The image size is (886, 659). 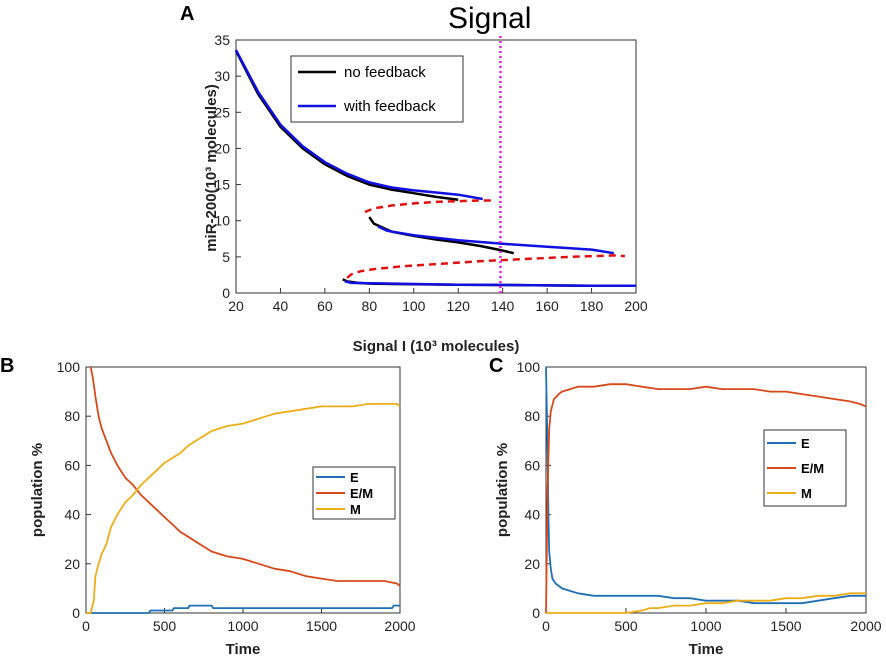 I want to click on legend-label-c-e: E, so click(x=805, y=443).